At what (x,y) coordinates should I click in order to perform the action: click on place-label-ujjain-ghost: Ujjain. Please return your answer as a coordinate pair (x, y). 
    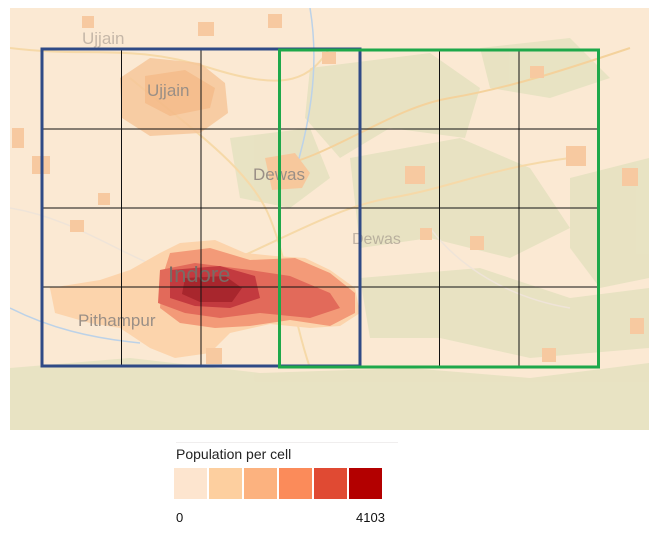
    Looking at the image, I should click on (103, 38).